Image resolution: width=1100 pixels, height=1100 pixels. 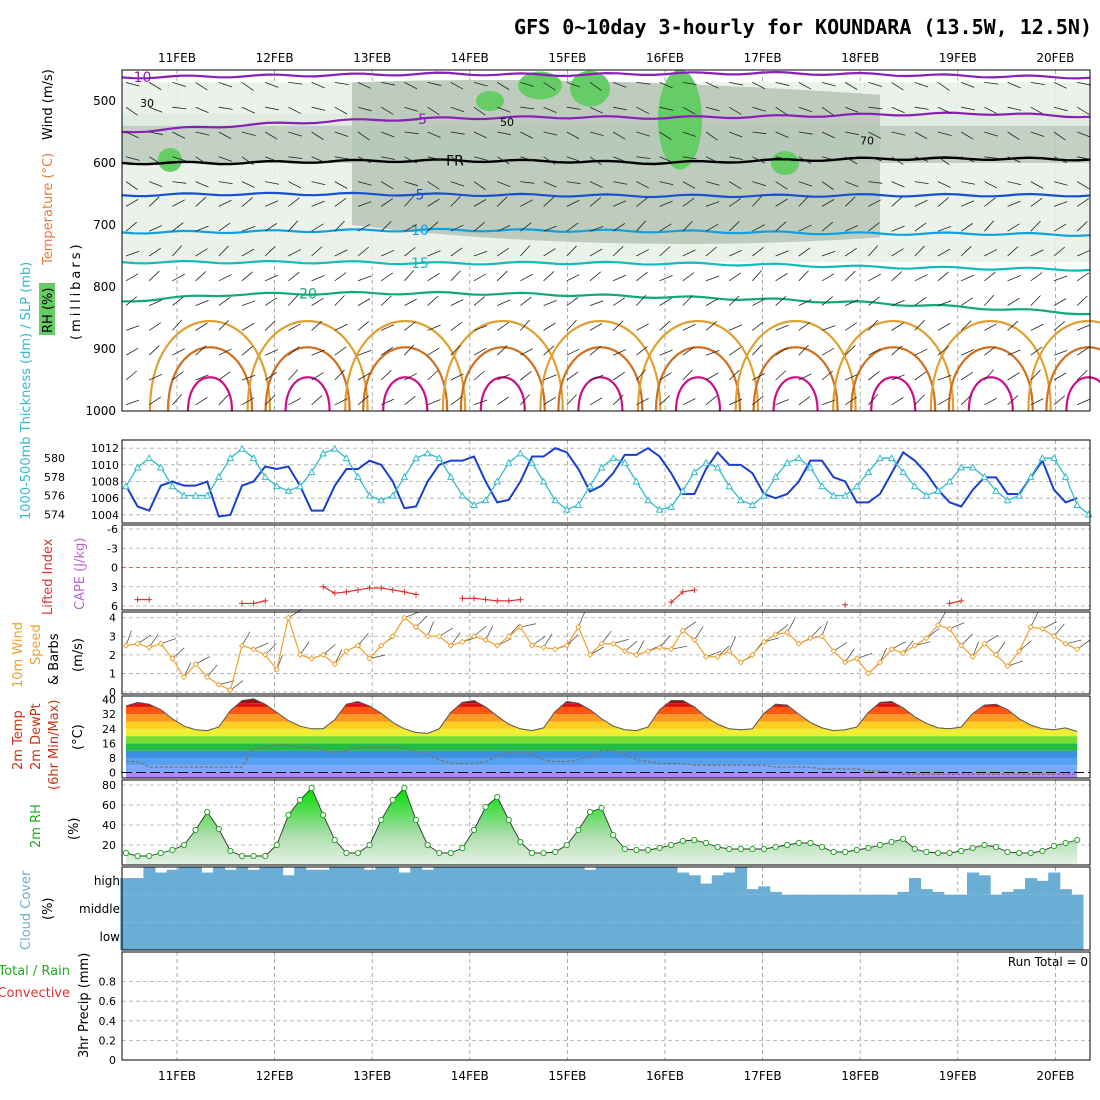 What do you see at coordinates (99, 909) in the screenshot?
I see `cloud-level-label: middle` at bounding box center [99, 909].